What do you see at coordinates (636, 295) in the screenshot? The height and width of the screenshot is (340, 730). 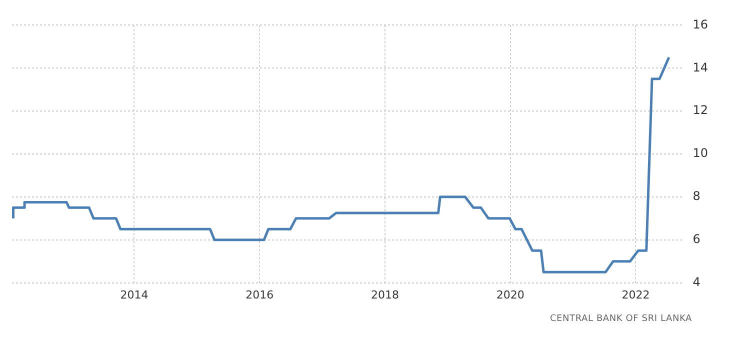 I see `x-tick-label: 2022` at bounding box center [636, 295].